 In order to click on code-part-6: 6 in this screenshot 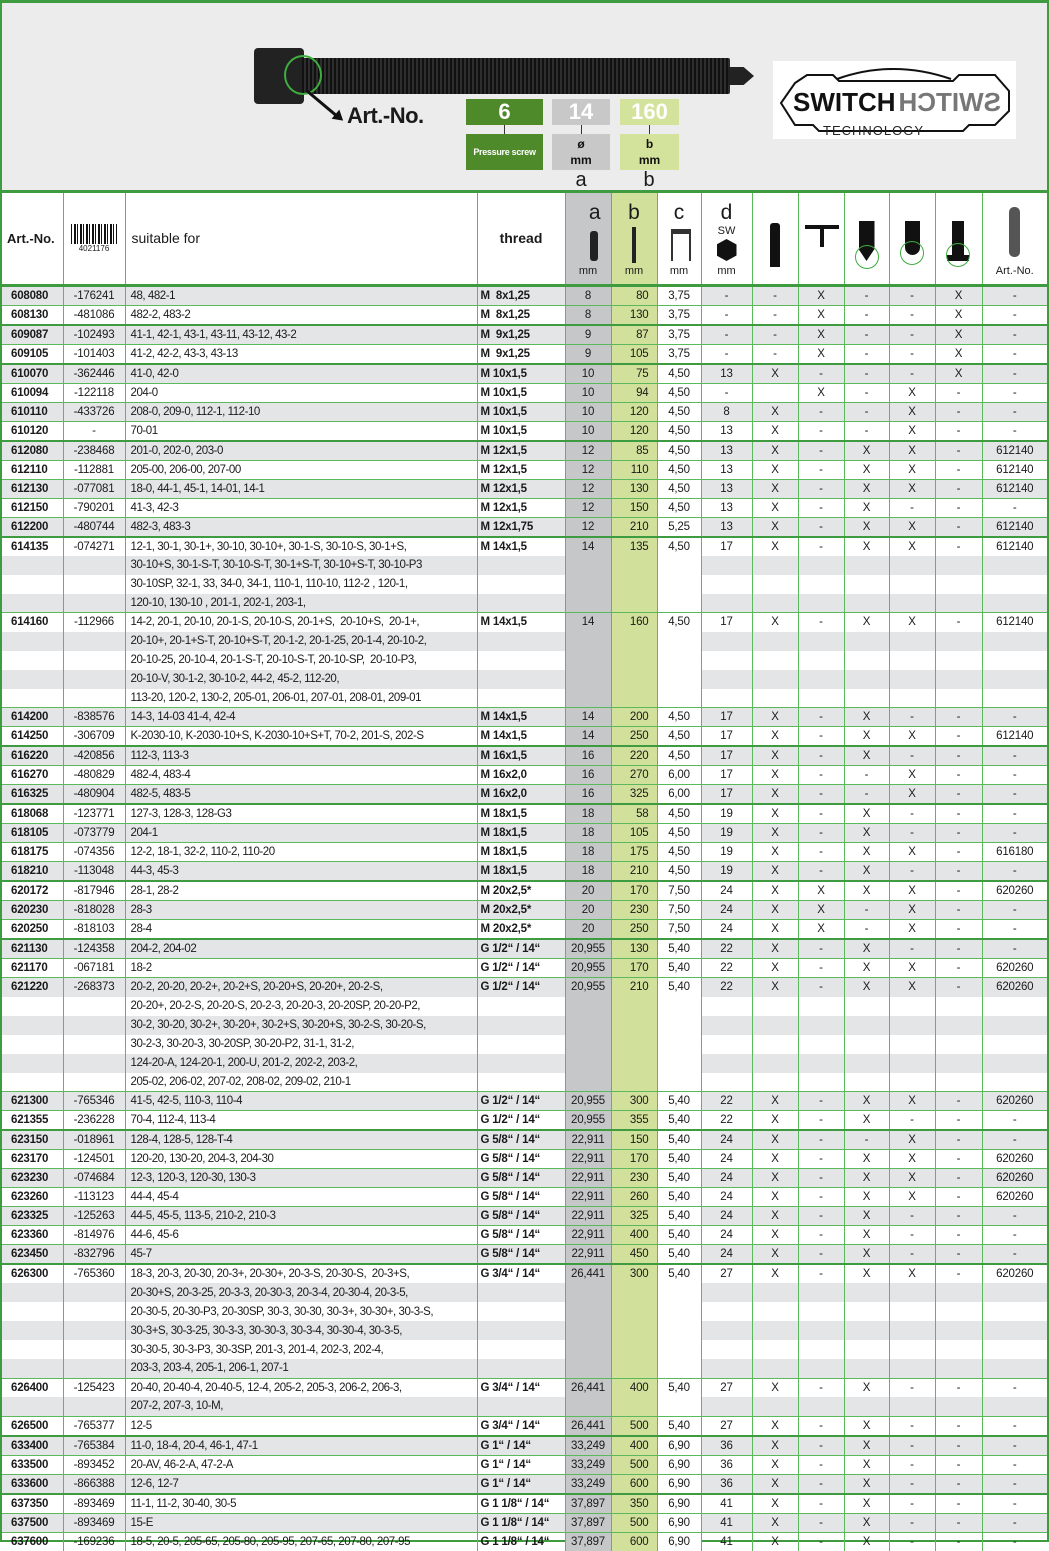, I will do `click(504, 112)`.